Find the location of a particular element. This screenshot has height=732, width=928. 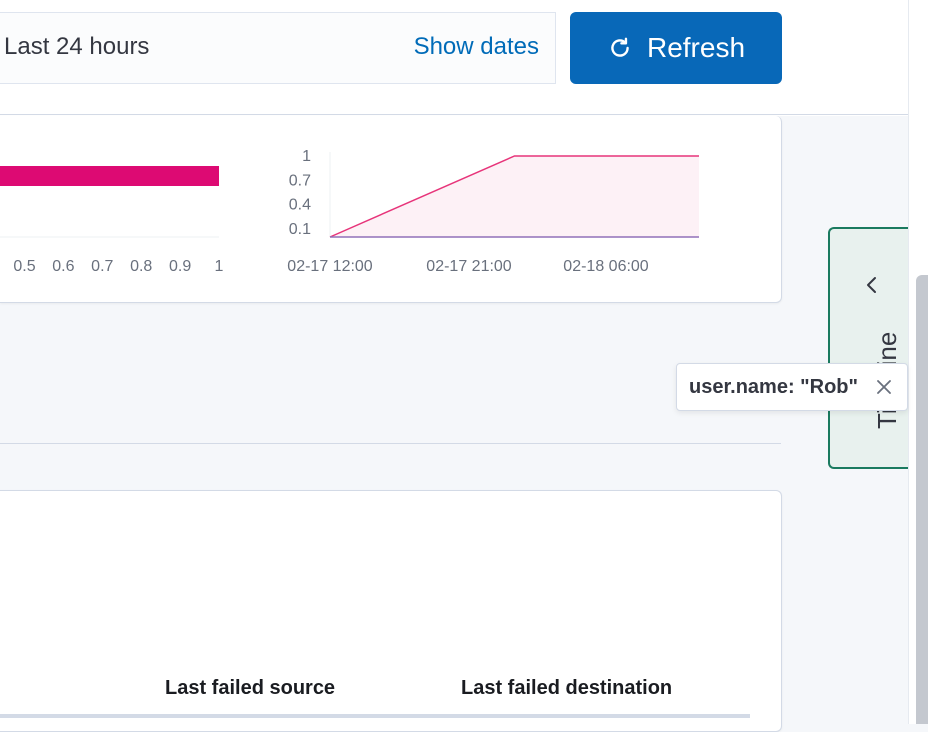

topbar-divider is located at coordinates (454, 114).